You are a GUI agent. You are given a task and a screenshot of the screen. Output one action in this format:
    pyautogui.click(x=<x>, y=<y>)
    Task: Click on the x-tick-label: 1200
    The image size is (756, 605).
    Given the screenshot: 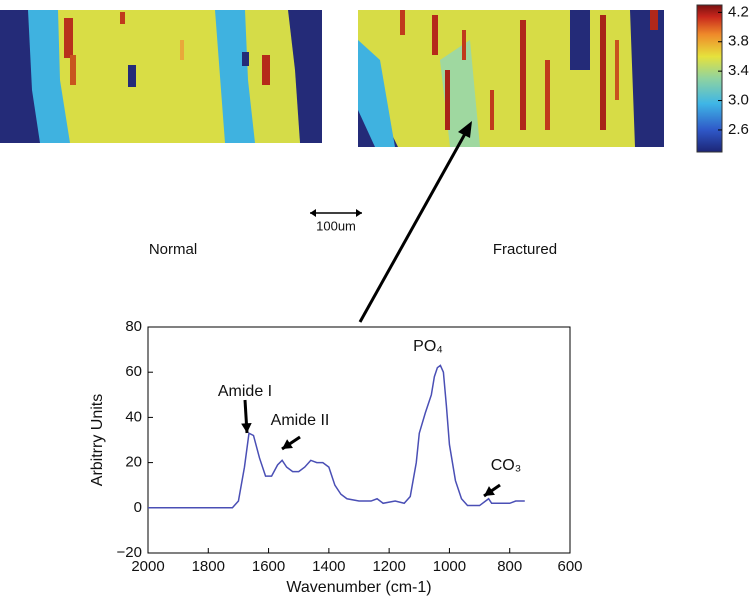 What is the action you would take?
    pyautogui.click(x=388, y=566)
    